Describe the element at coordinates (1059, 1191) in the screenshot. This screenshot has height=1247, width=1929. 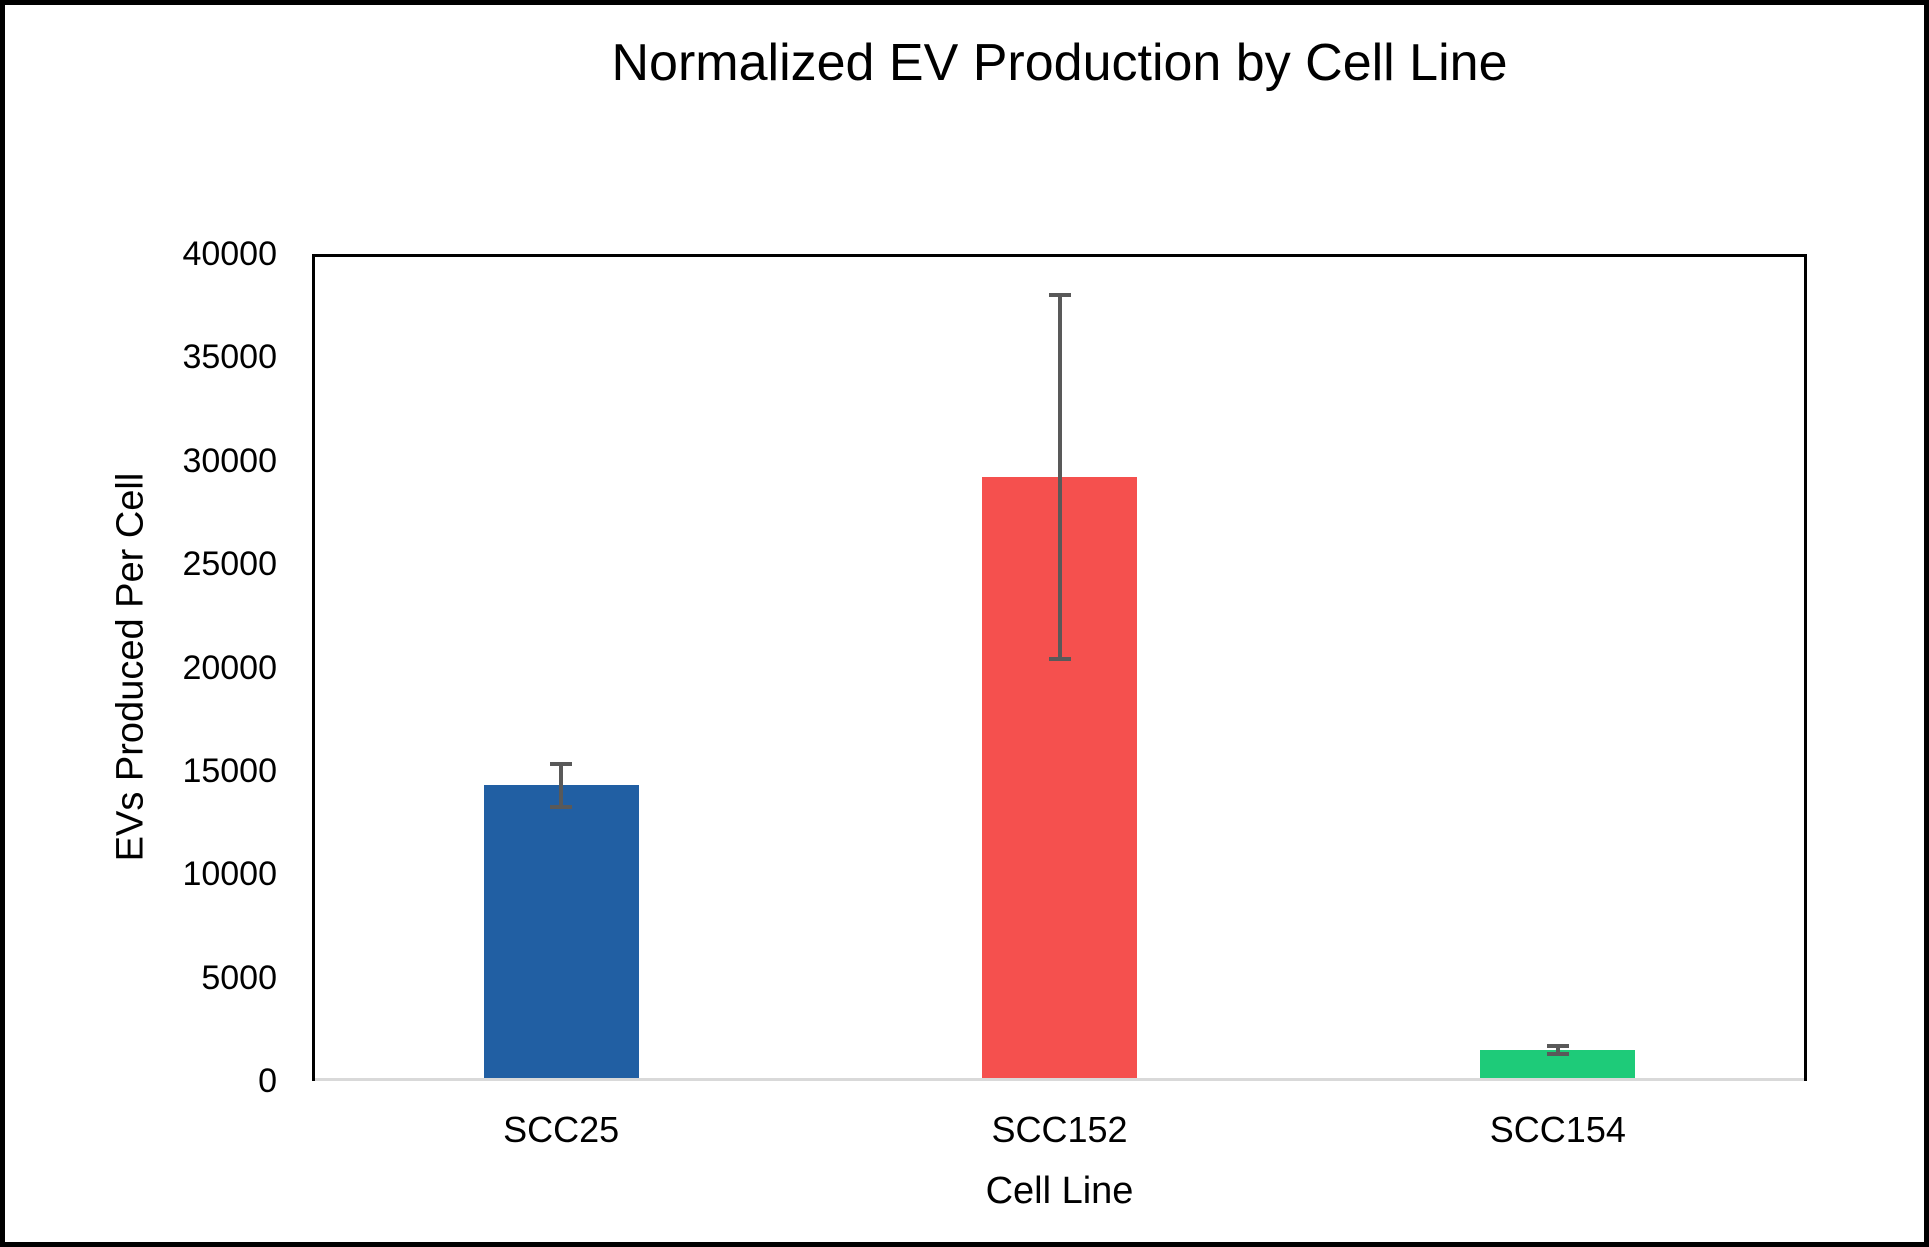
I see `x-axis-title: Cell Line` at that location.